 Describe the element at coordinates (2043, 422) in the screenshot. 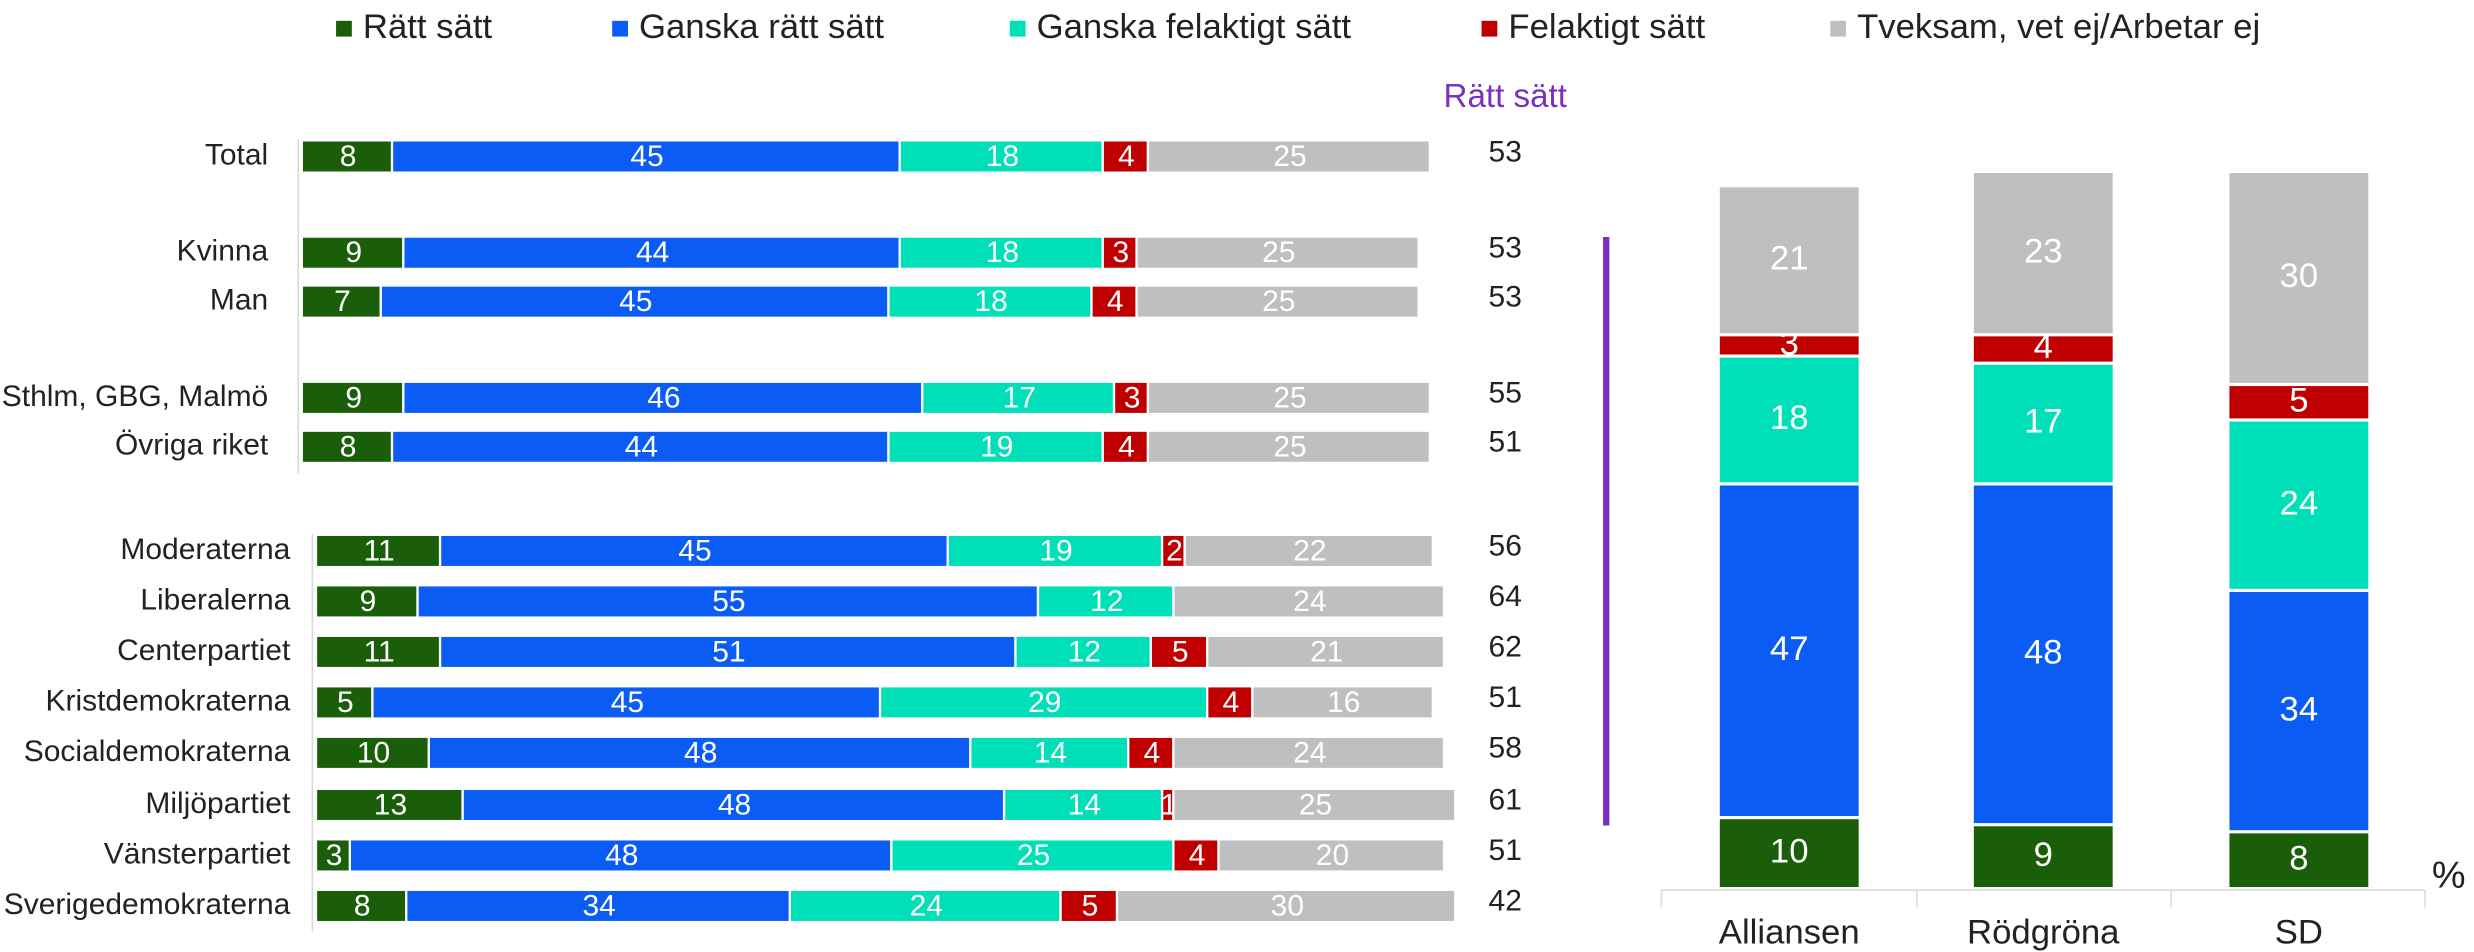

I see `value-label: 17` at that location.